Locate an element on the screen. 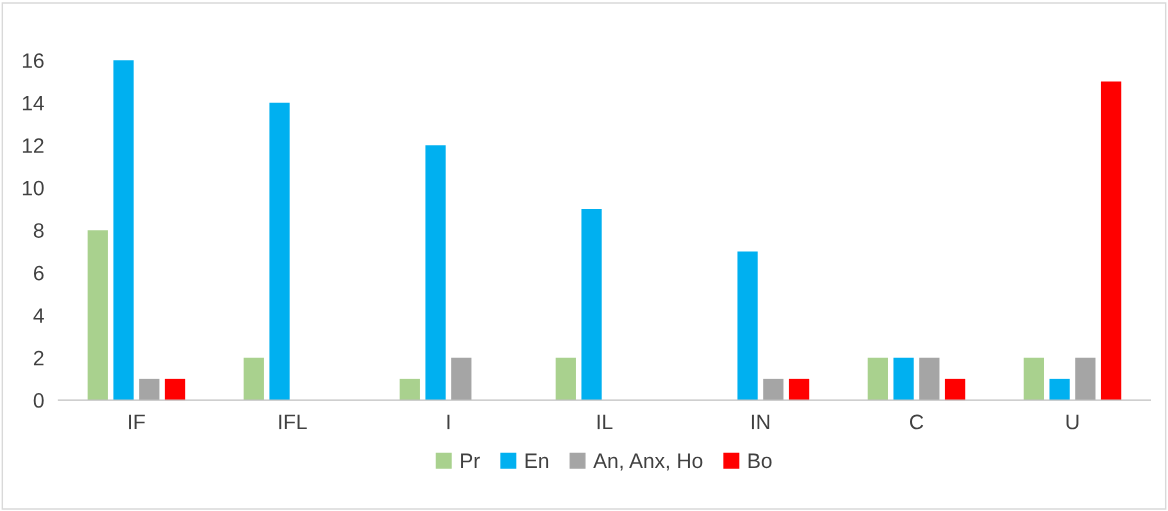 The width and height of the screenshot is (1168, 511). y-tick-label: 6 is located at coordinates (38, 273).